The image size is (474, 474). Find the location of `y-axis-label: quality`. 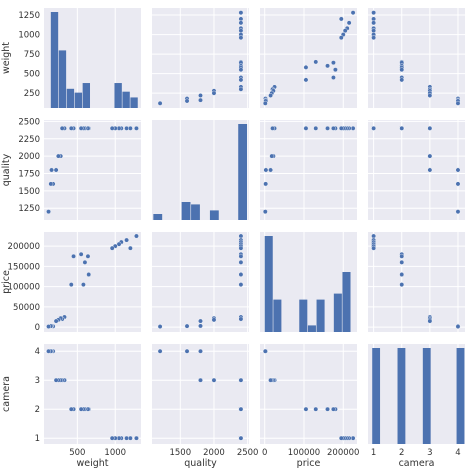

y-axis-label: quality is located at coordinates (6, 169).